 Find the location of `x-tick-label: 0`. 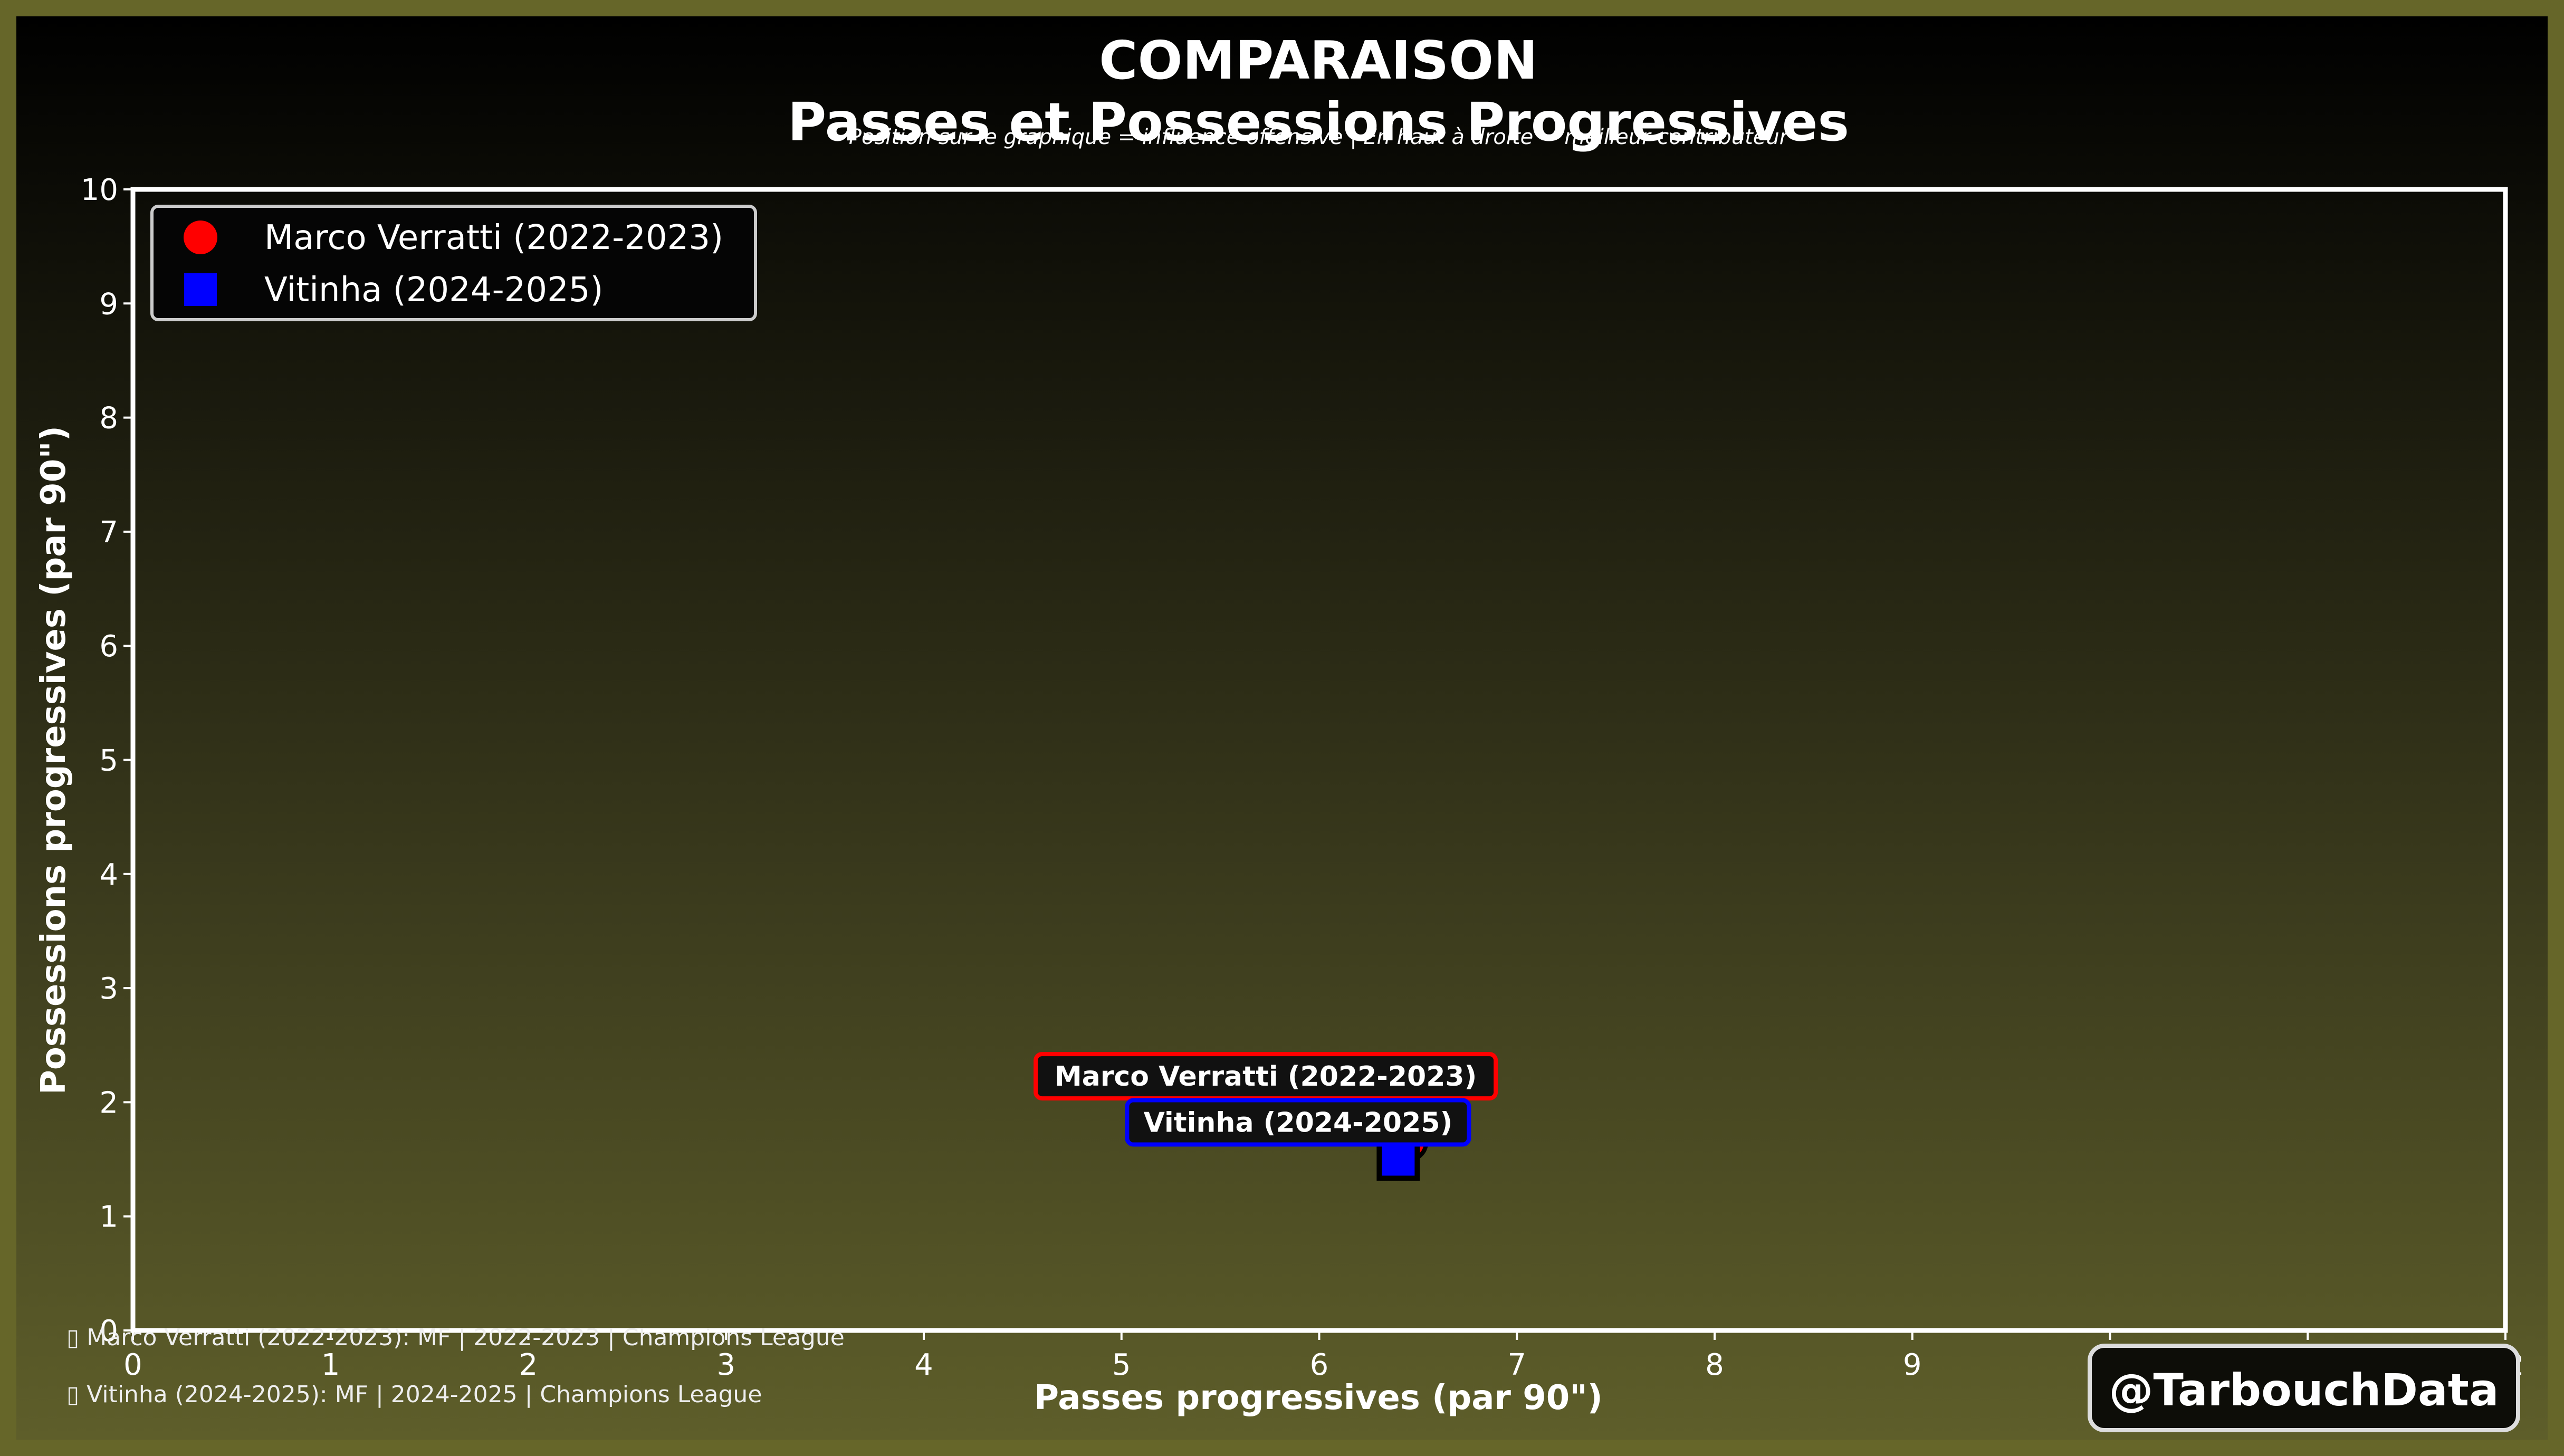

x-tick-label: 0 is located at coordinates (132, 1365).